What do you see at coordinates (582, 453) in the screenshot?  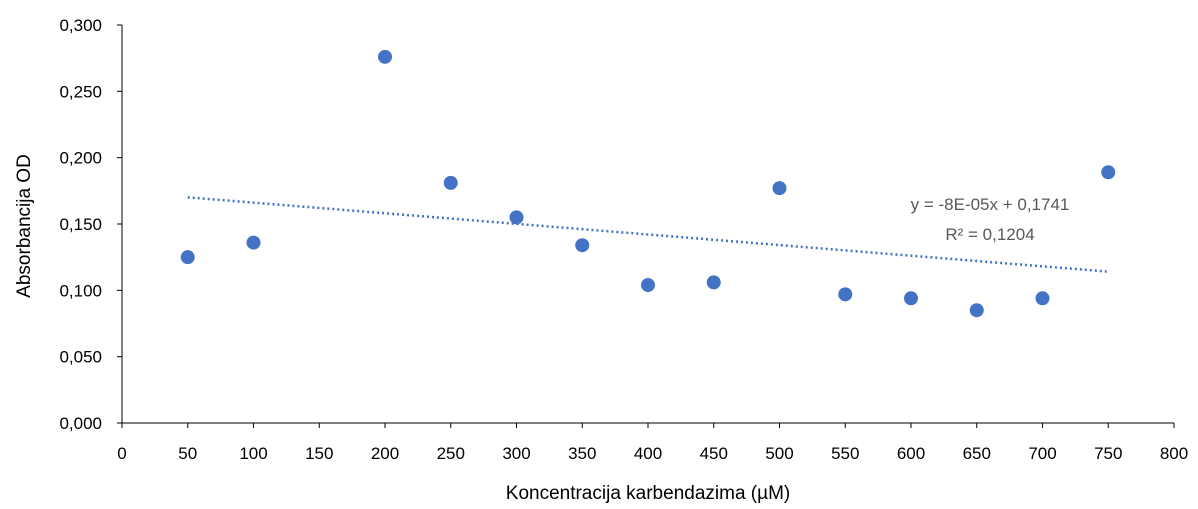 I see `x-tick-label: 350` at bounding box center [582, 453].